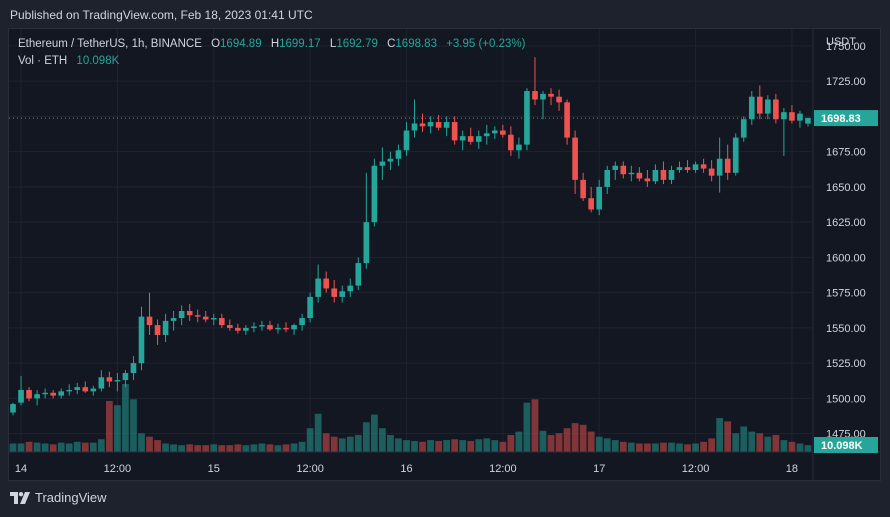  I want to click on price-axis-unit-label: USDT, so click(841, 42).